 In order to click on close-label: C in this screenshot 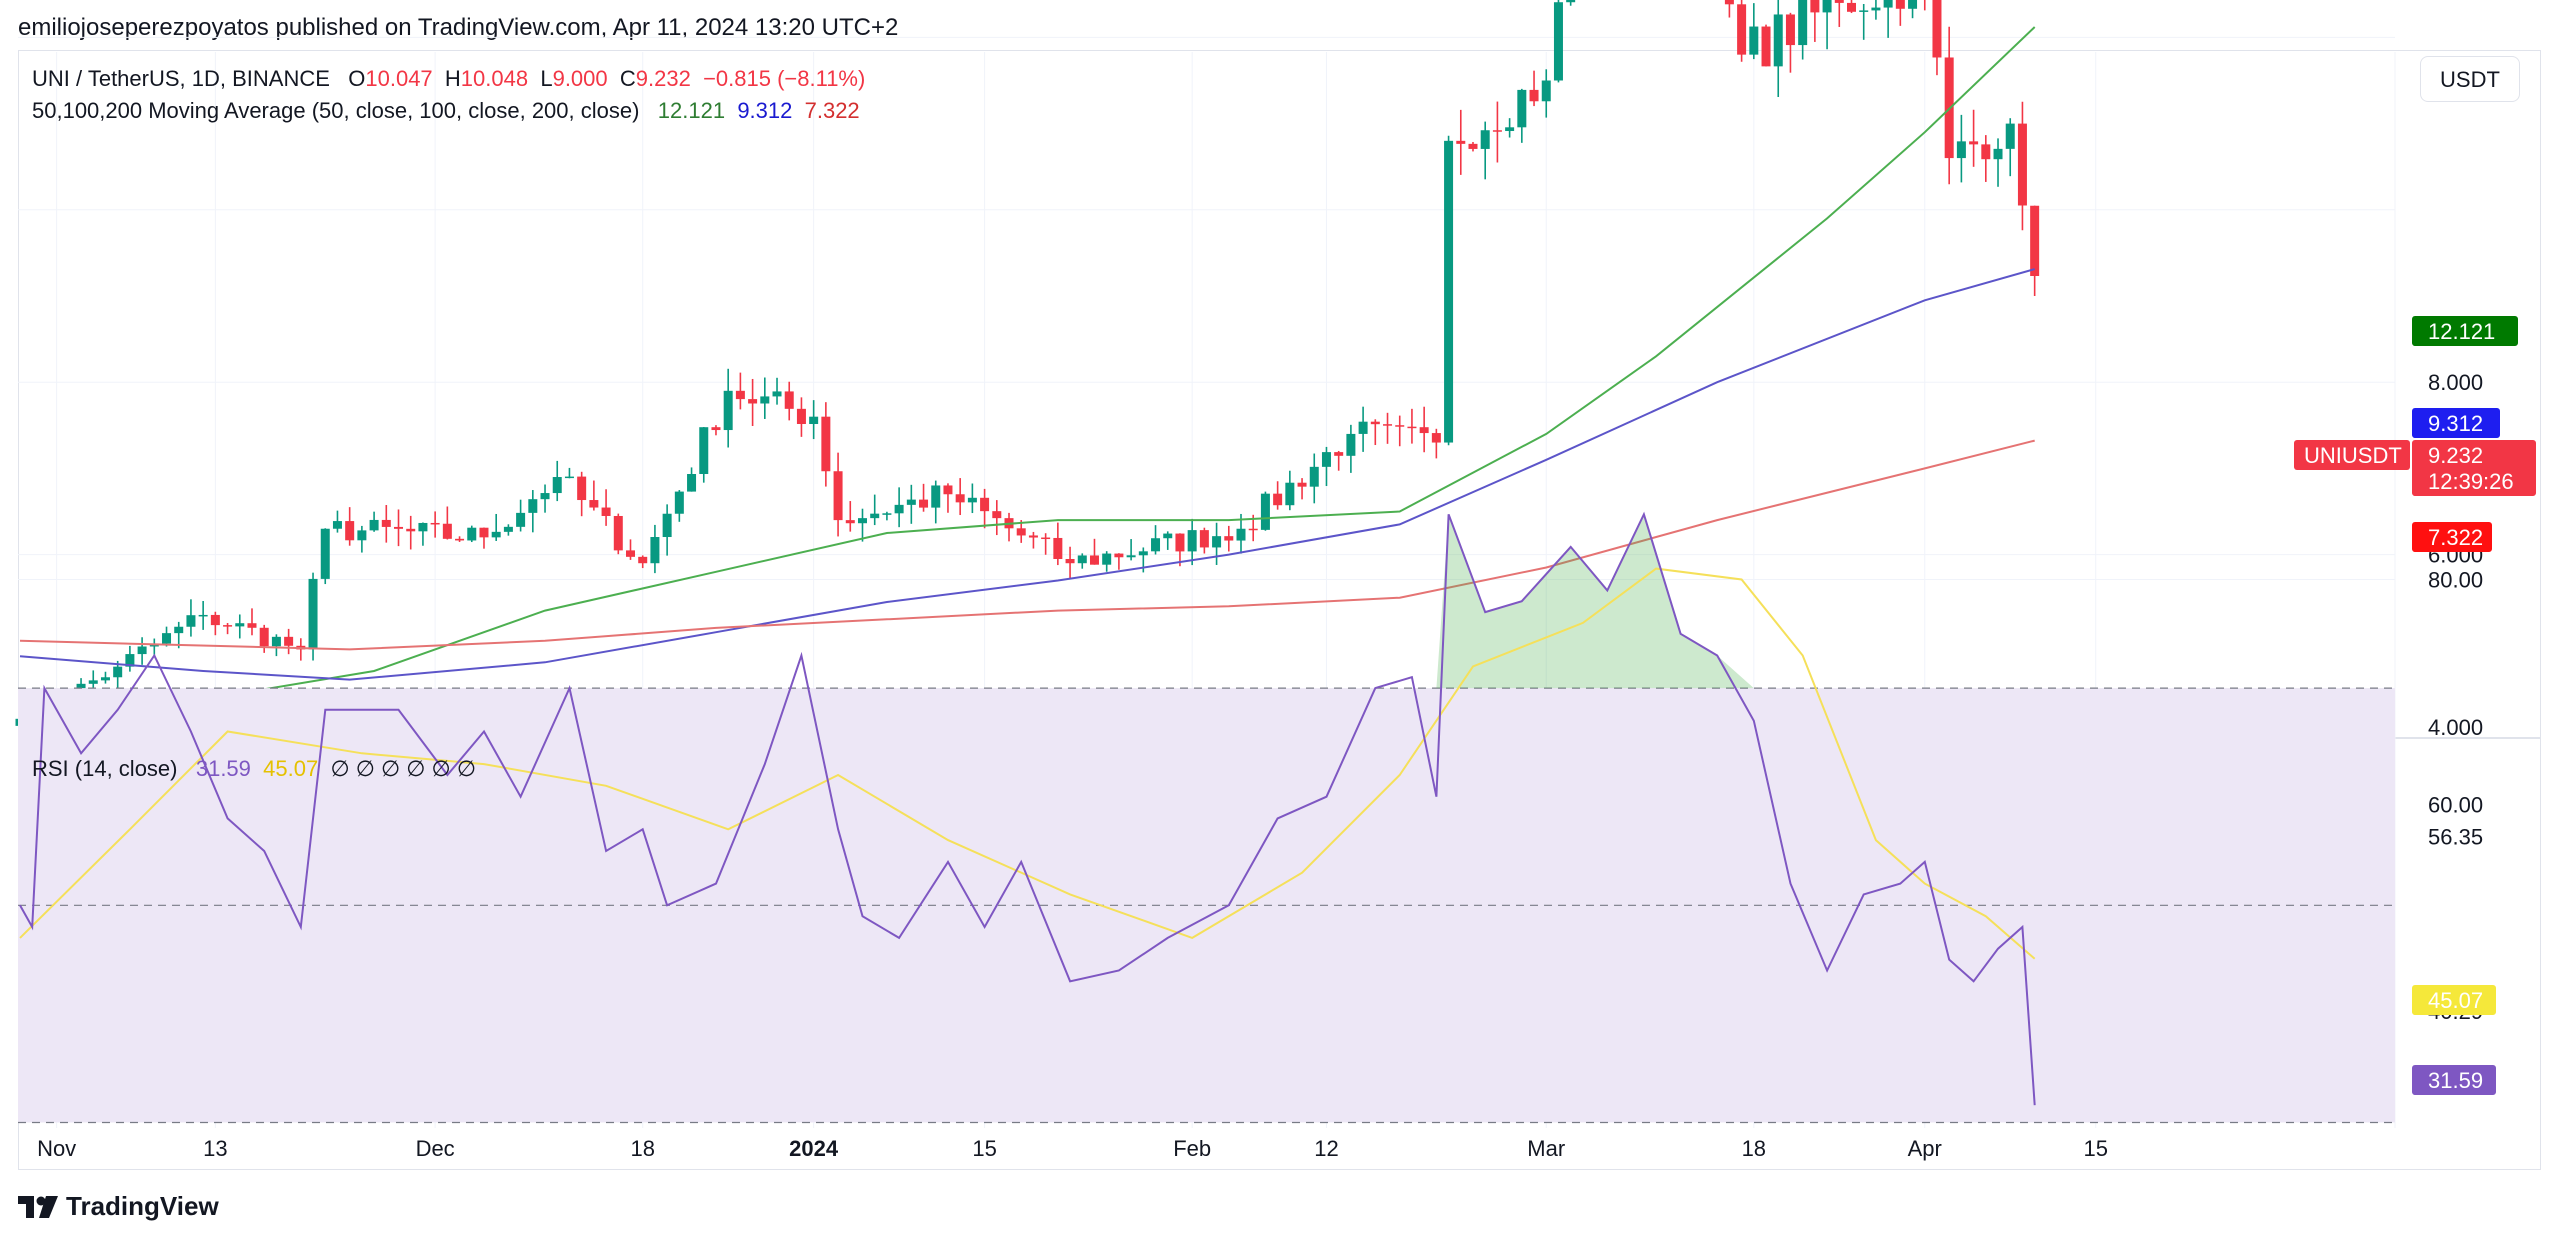, I will do `click(627, 78)`.